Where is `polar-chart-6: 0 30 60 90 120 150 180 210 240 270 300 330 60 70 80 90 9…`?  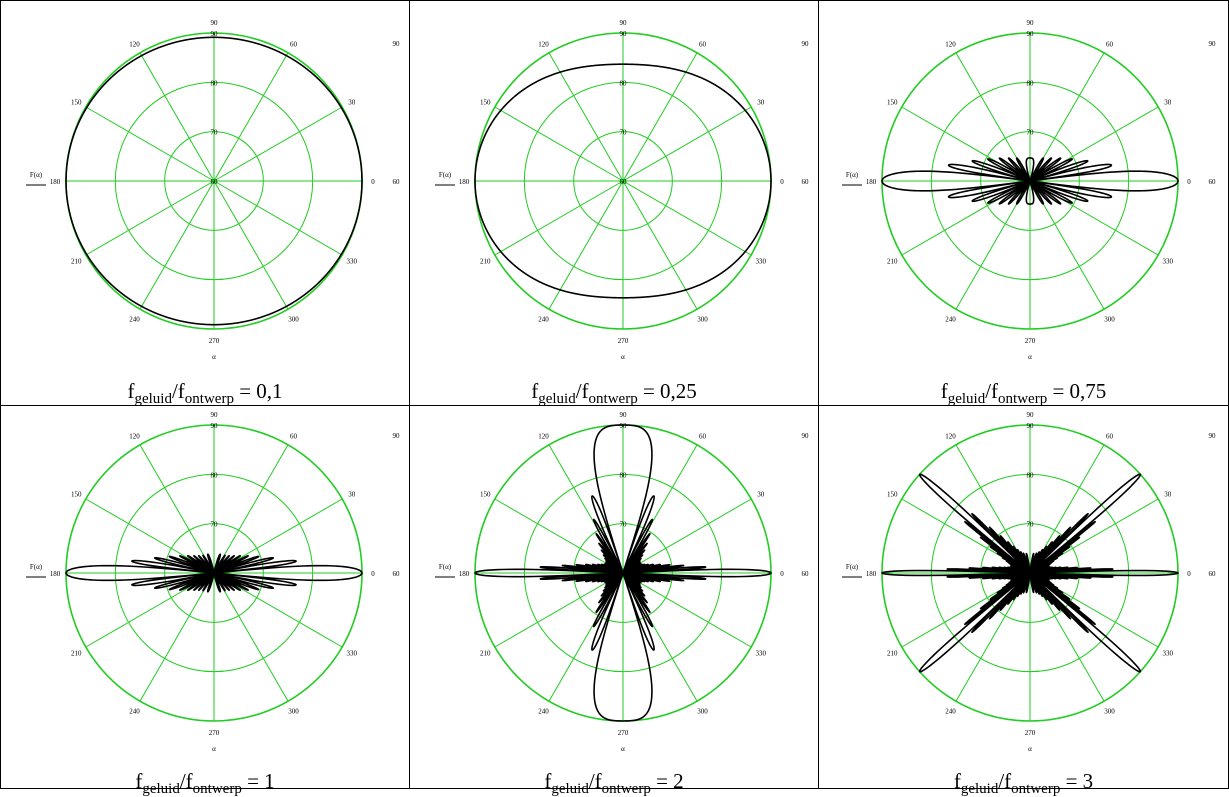
polar-chart-6: 0 30 60 90 120 150 180 210 240 270 300 330 60 70 80 90 9… is located at coordinates (1029, 582).